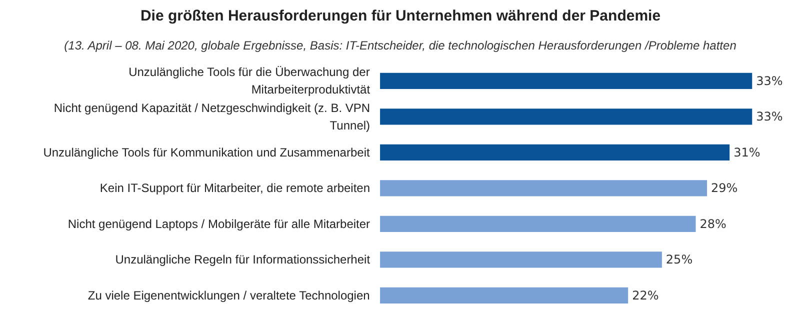 The height and width of the screenshot is (320, 800). What do you see at coordinates (206, 152) in the screenshot?
I see `y-tick-label: Unzulängliche Tools für Kommunikation und Zusammenarbeit` at bounding box center [206, 152].